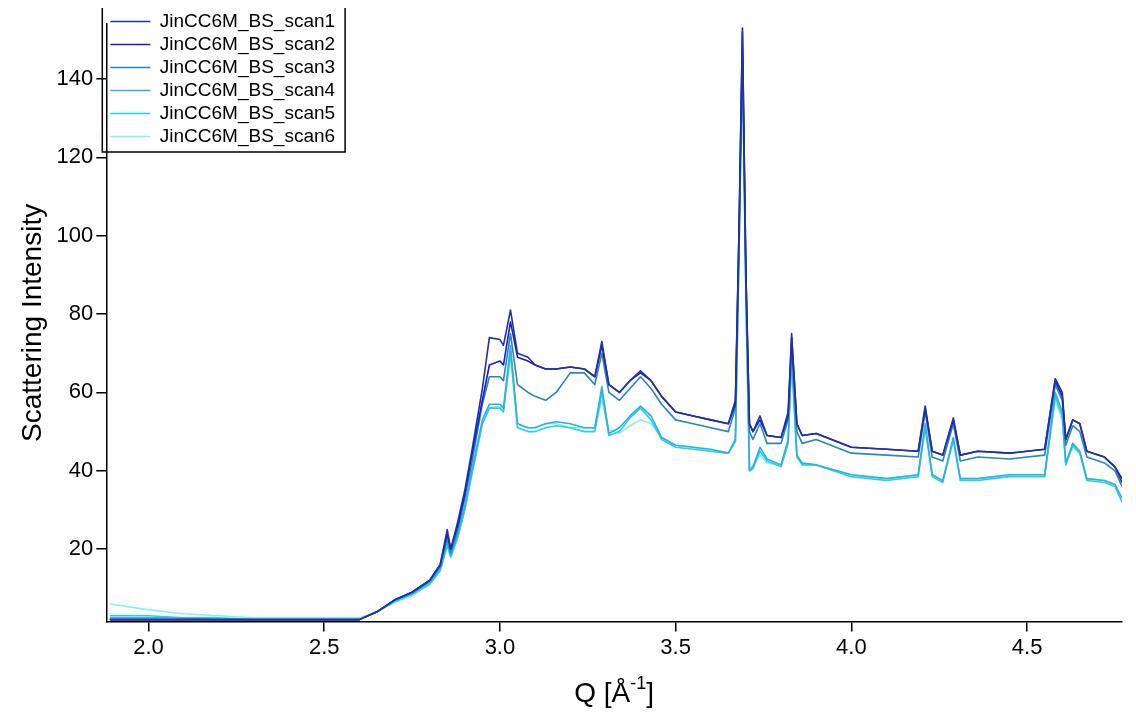 The image size is (1136, 716). I want to click on x-tick-label: 3.0, so click(500, 646).